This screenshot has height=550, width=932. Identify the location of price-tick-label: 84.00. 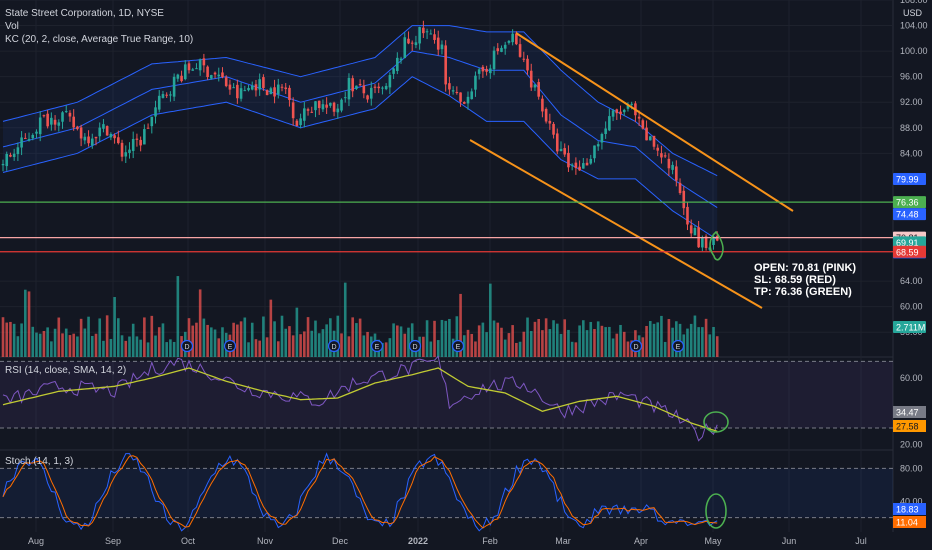
(911, 153).